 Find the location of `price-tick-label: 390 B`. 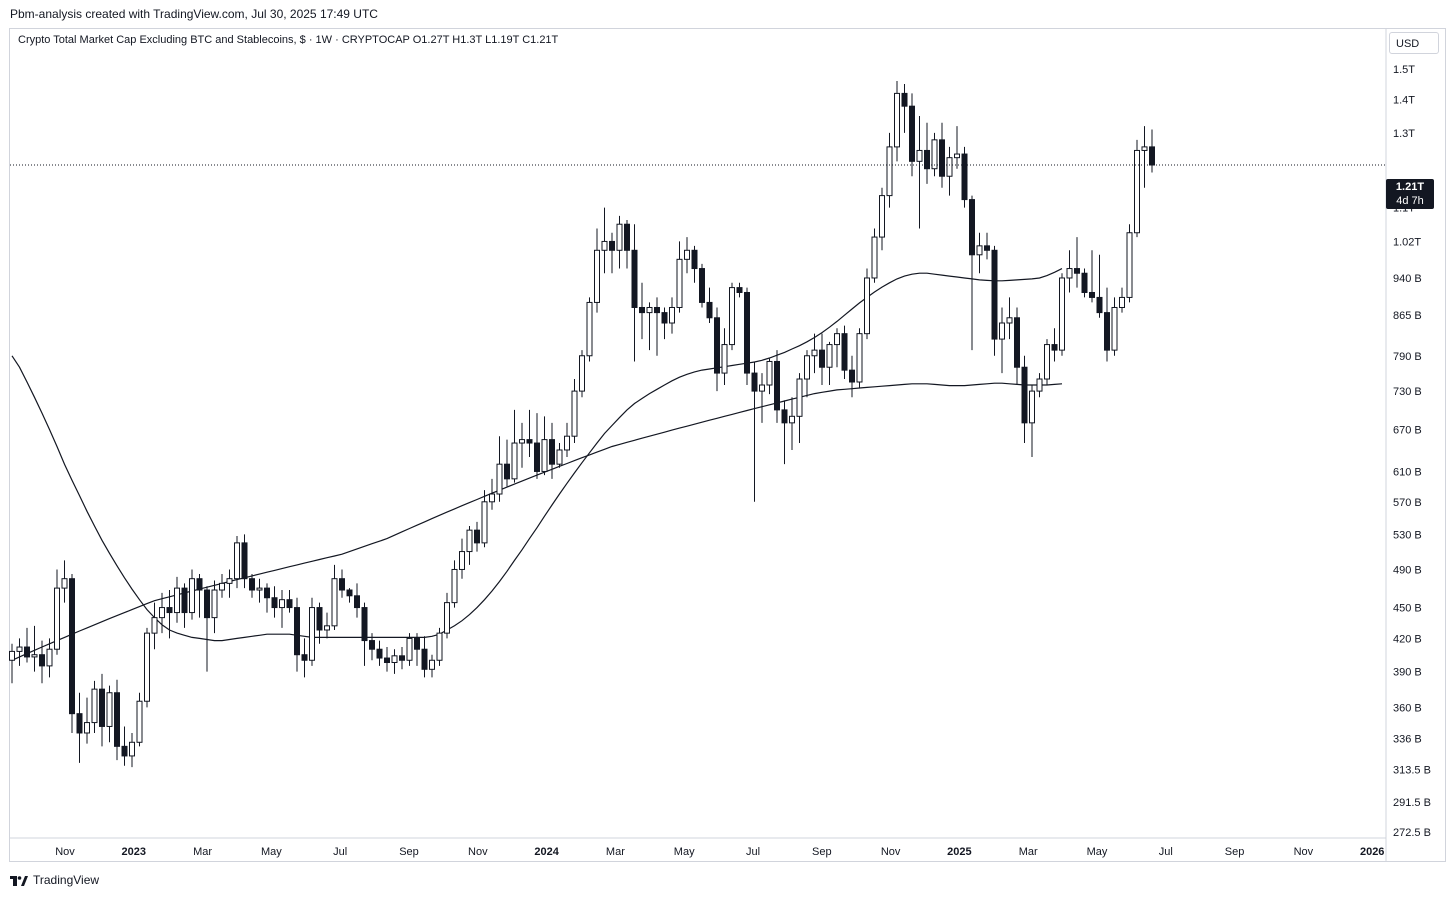

price-tick-label: 390 B is located at coordinates (1407, 673).